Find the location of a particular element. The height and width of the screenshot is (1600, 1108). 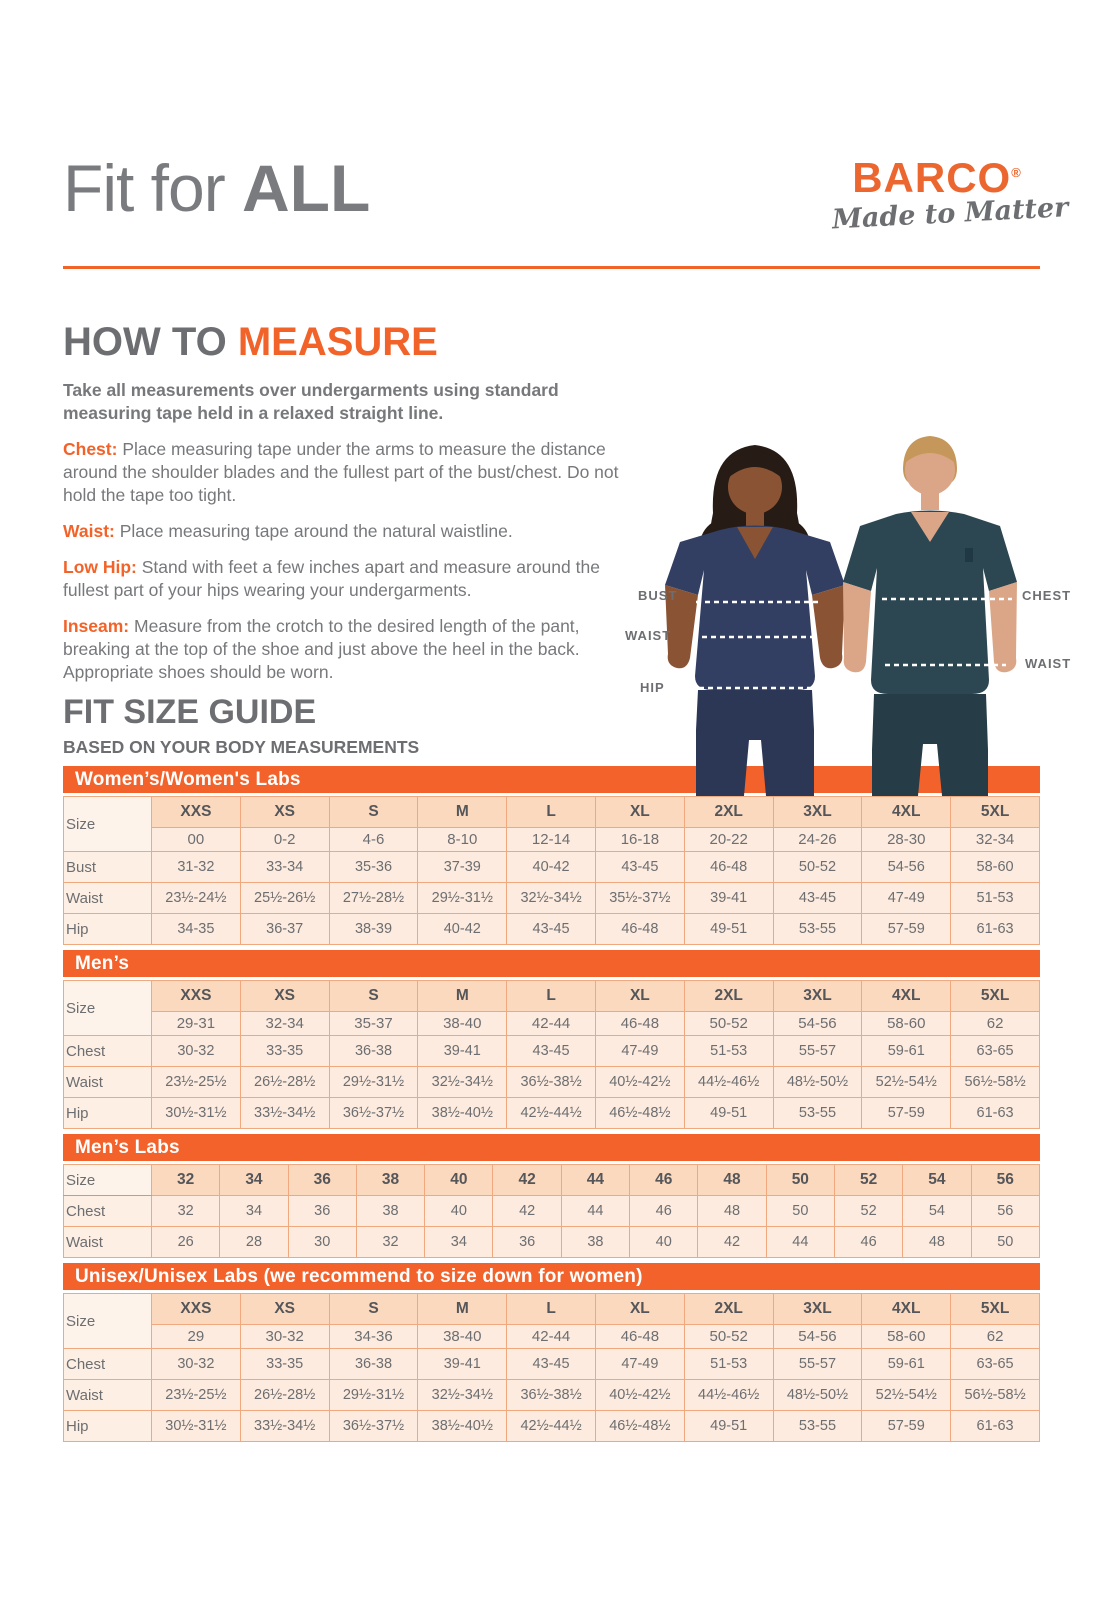

waist-right-label: WAIST is located at coordinates (1048, 663).